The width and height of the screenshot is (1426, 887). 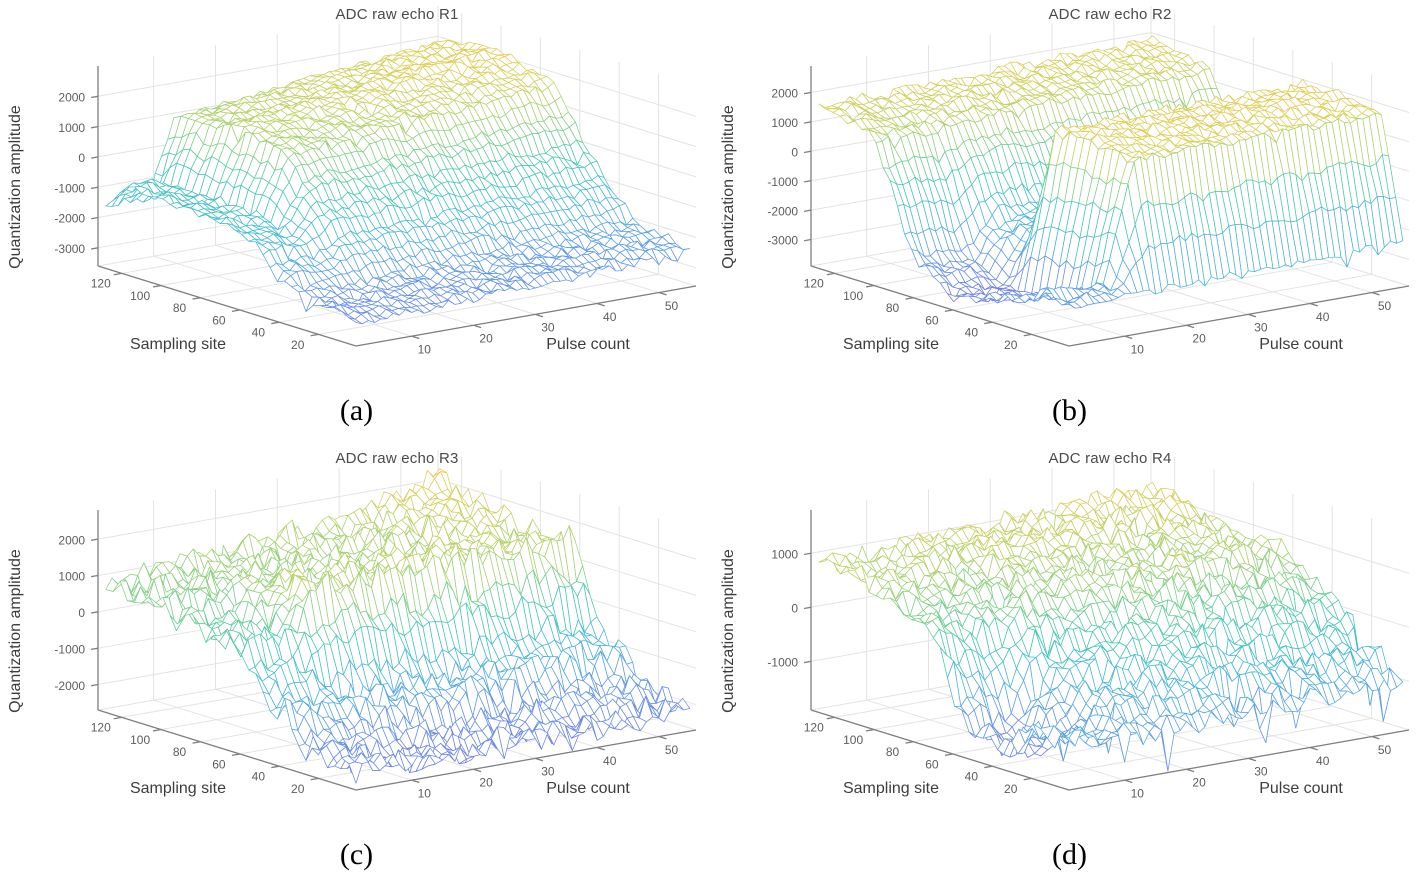 What do you see at coordinates (588, 788) in the screenshot?
I see `x-axis-label-r3: Pulse count` at bounding box center [588, 788].